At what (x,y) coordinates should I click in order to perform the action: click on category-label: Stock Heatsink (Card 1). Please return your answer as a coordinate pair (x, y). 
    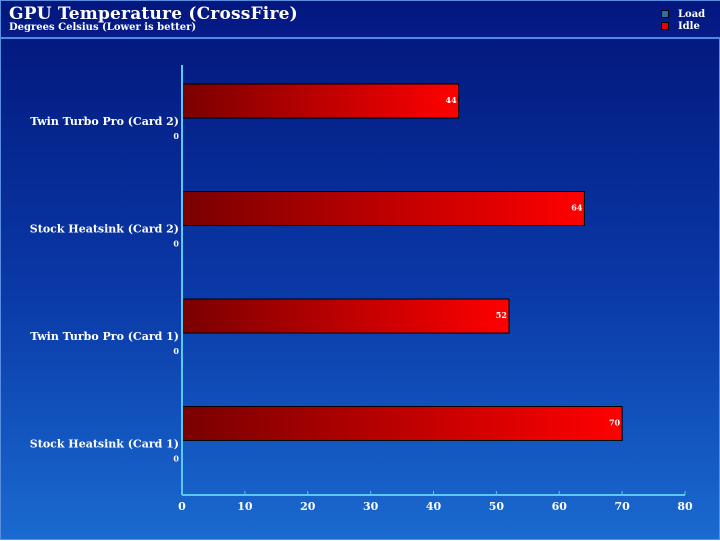
    Looking at the image, I should click on (104, 444).